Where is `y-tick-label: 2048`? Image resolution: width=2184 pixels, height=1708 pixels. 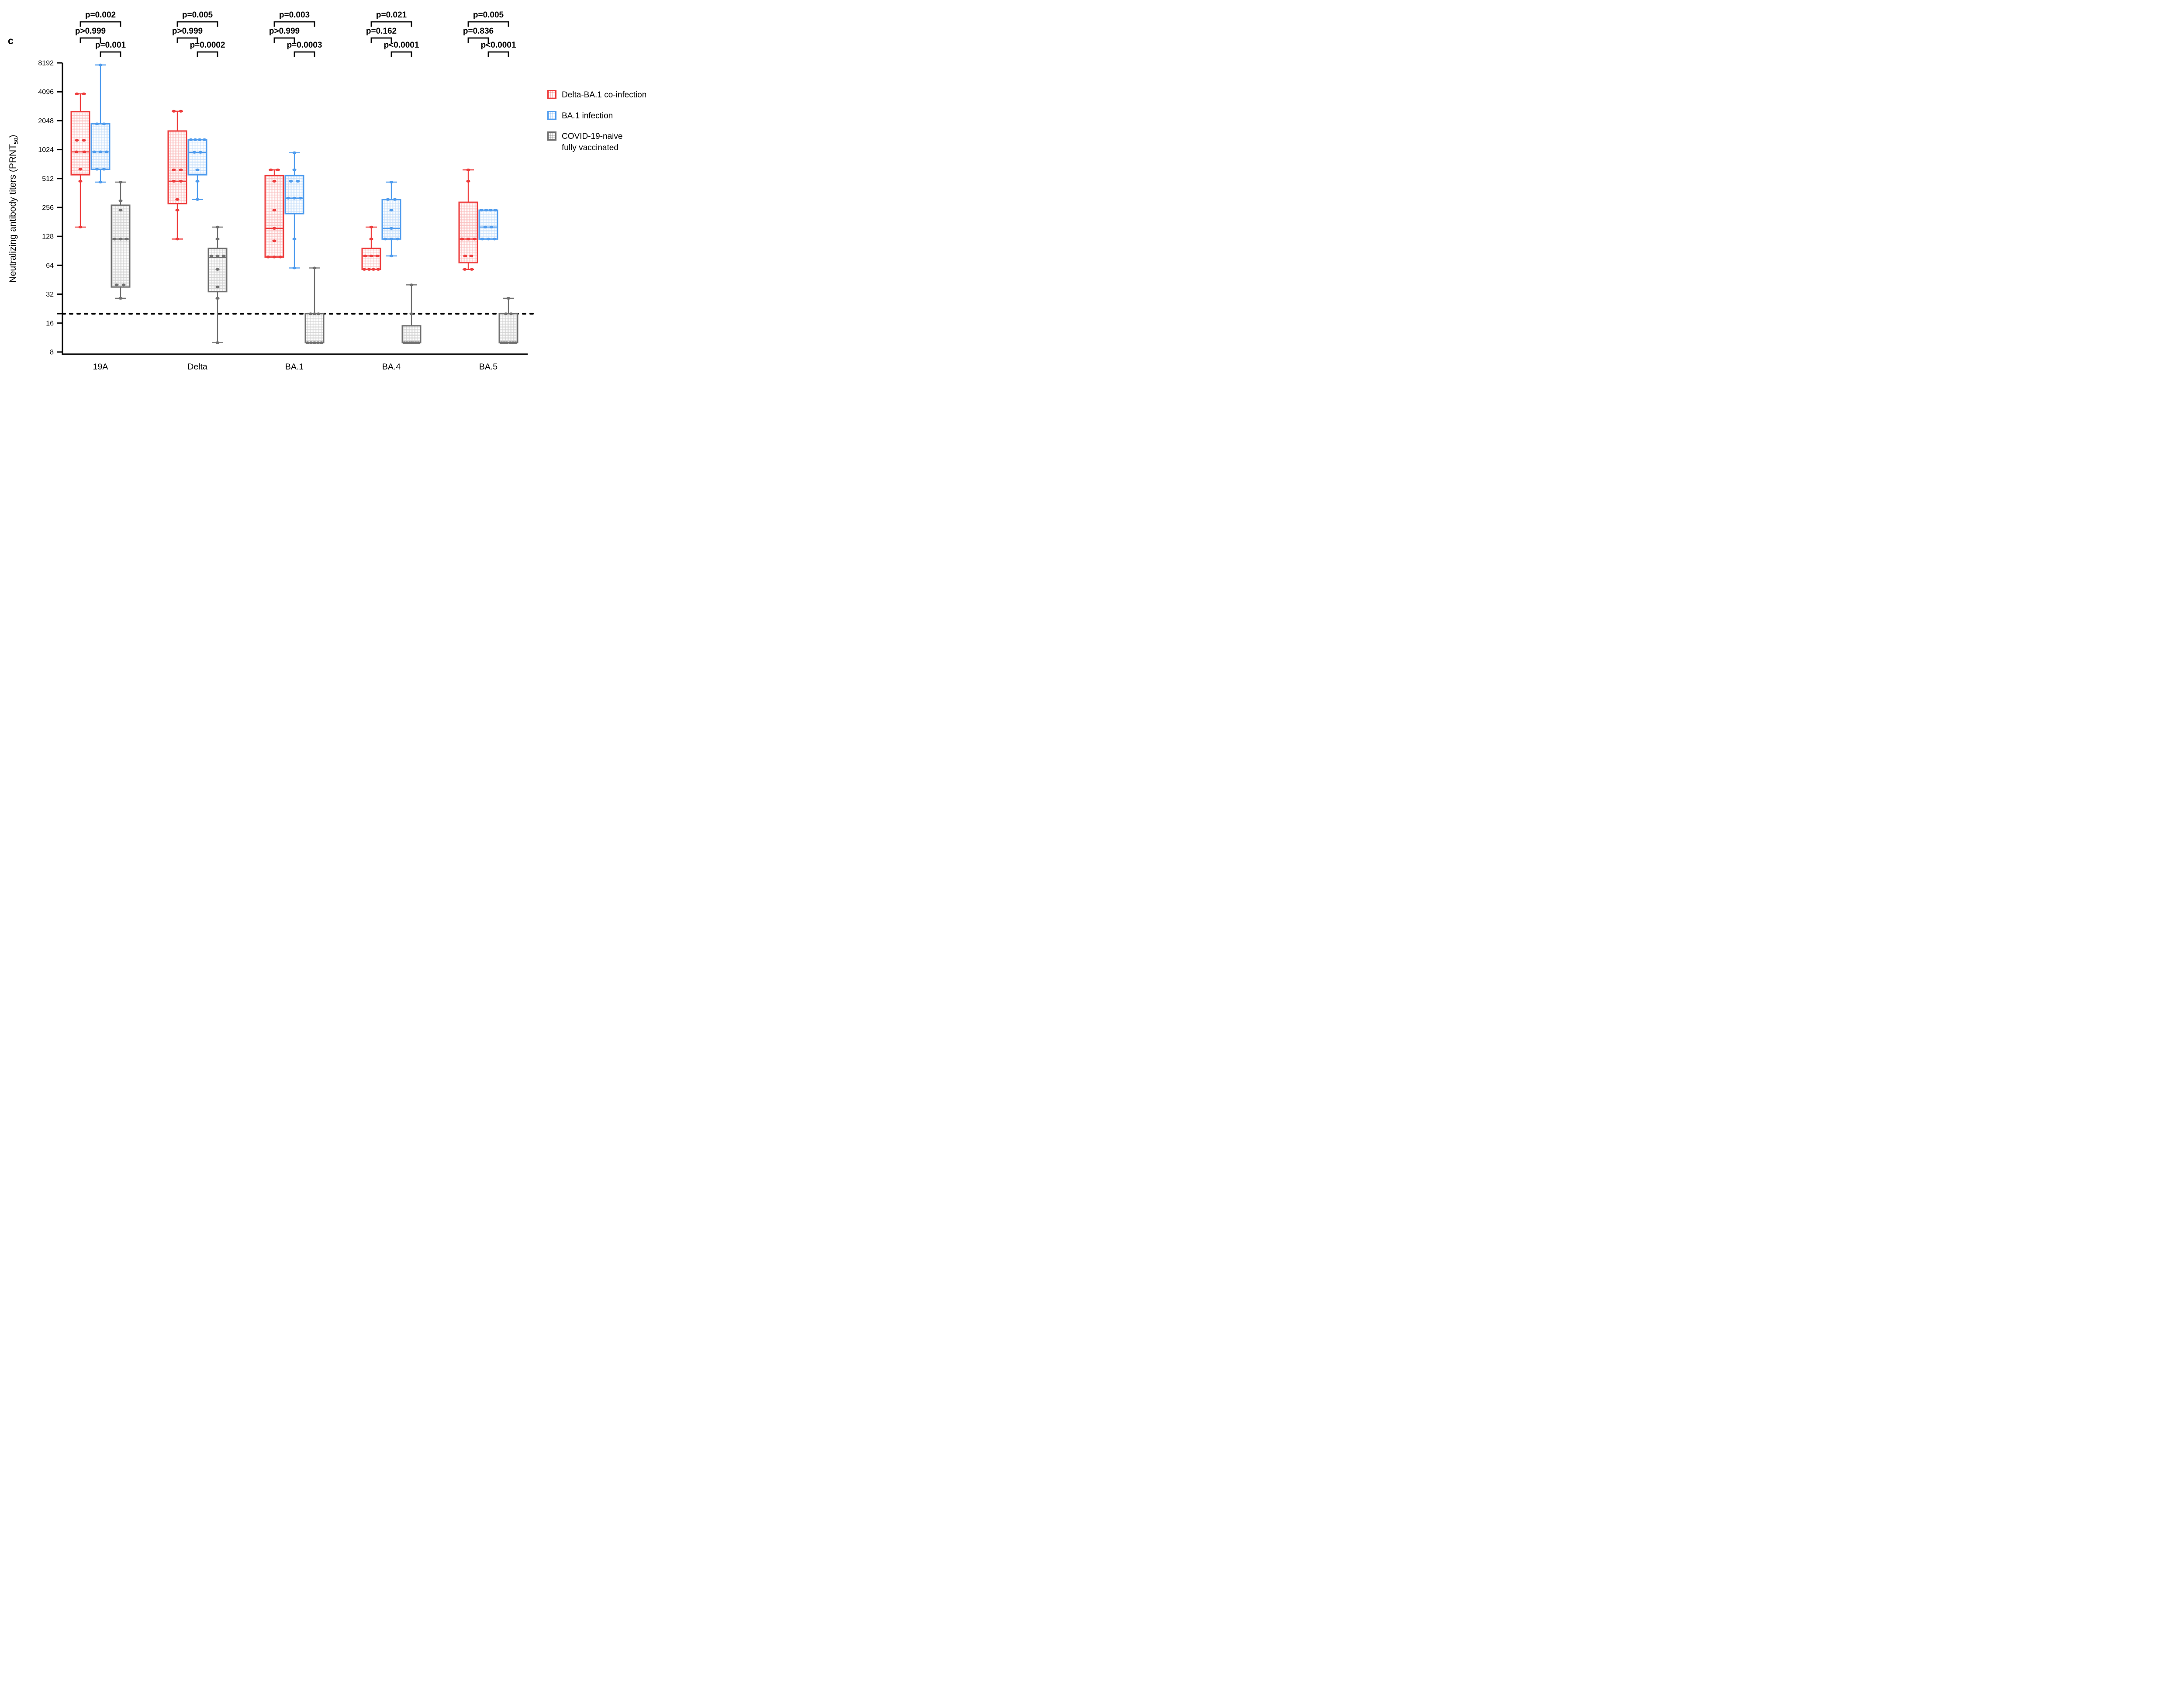 y-tick-label: 2048 is located at coordinates (46, 121).